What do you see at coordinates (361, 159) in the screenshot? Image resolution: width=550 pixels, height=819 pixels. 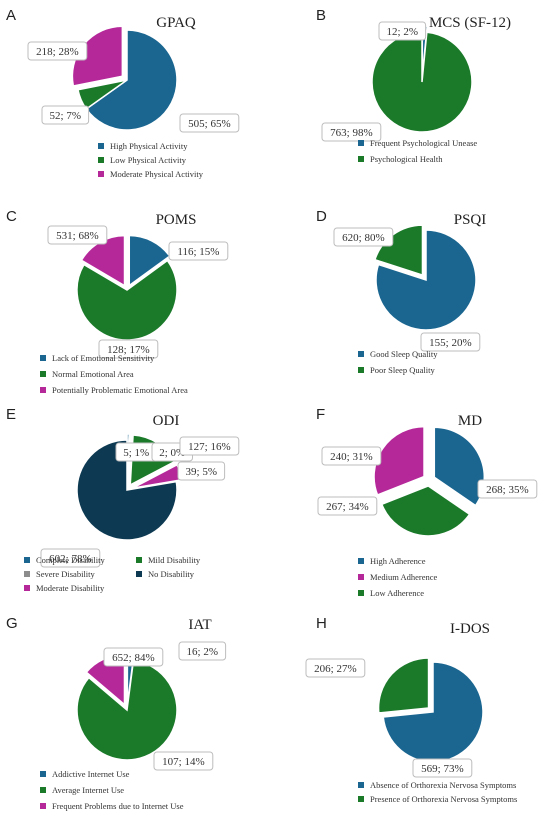 I see `legend-swatch-psychological-health` at bounding box center [361, 159].